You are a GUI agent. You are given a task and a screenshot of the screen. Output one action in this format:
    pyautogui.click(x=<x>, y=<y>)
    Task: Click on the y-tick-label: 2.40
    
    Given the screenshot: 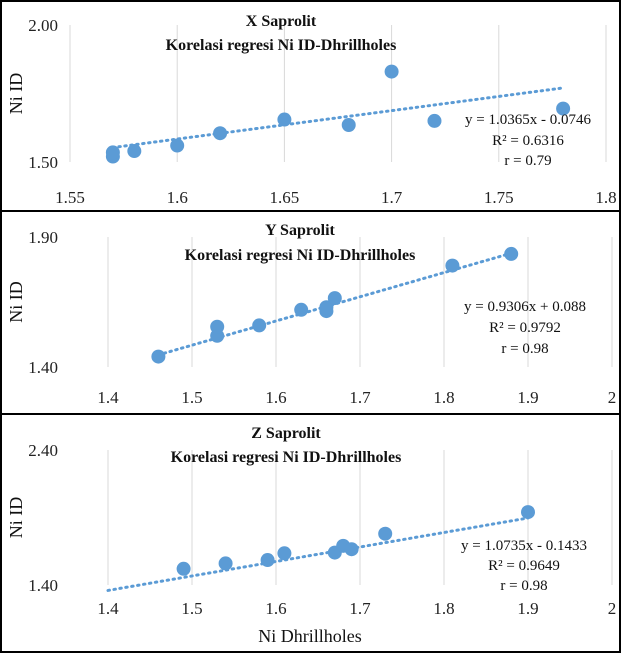 What is the action you would take?
    pyautogui.click(x=43, y=450)
    